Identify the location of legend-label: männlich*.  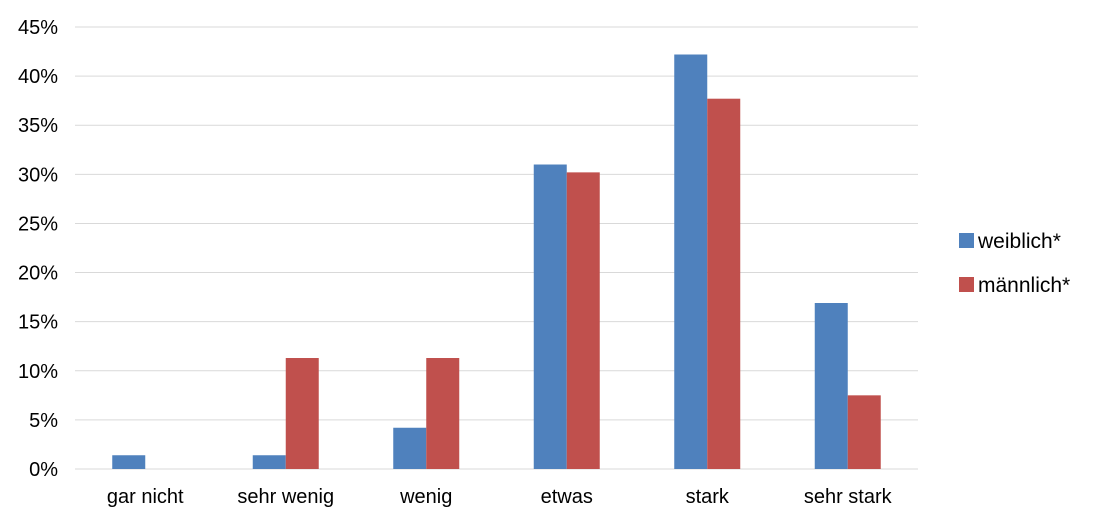
(1024, 285).